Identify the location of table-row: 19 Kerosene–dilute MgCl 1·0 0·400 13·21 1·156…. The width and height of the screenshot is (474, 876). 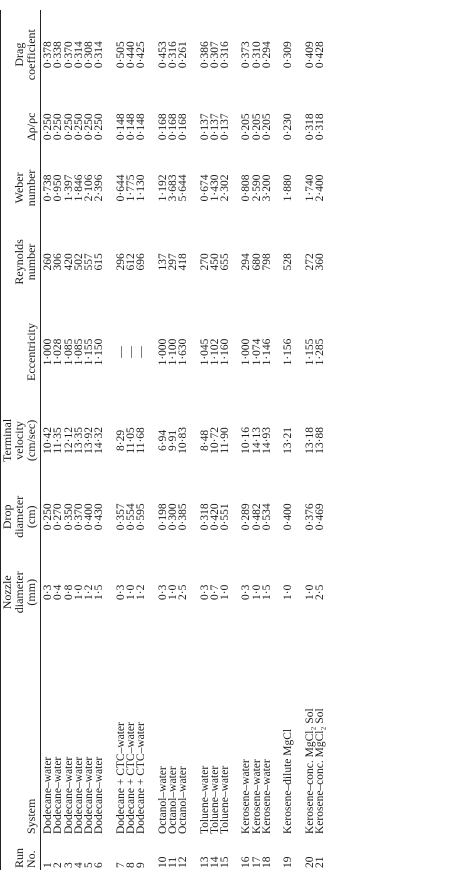
(288, 440).